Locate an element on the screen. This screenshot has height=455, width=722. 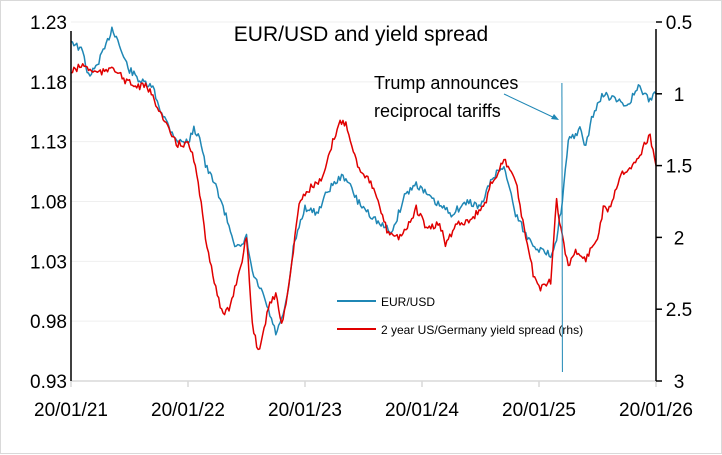
left-tick-label: 1.23 is located at coordinates (48, 23).